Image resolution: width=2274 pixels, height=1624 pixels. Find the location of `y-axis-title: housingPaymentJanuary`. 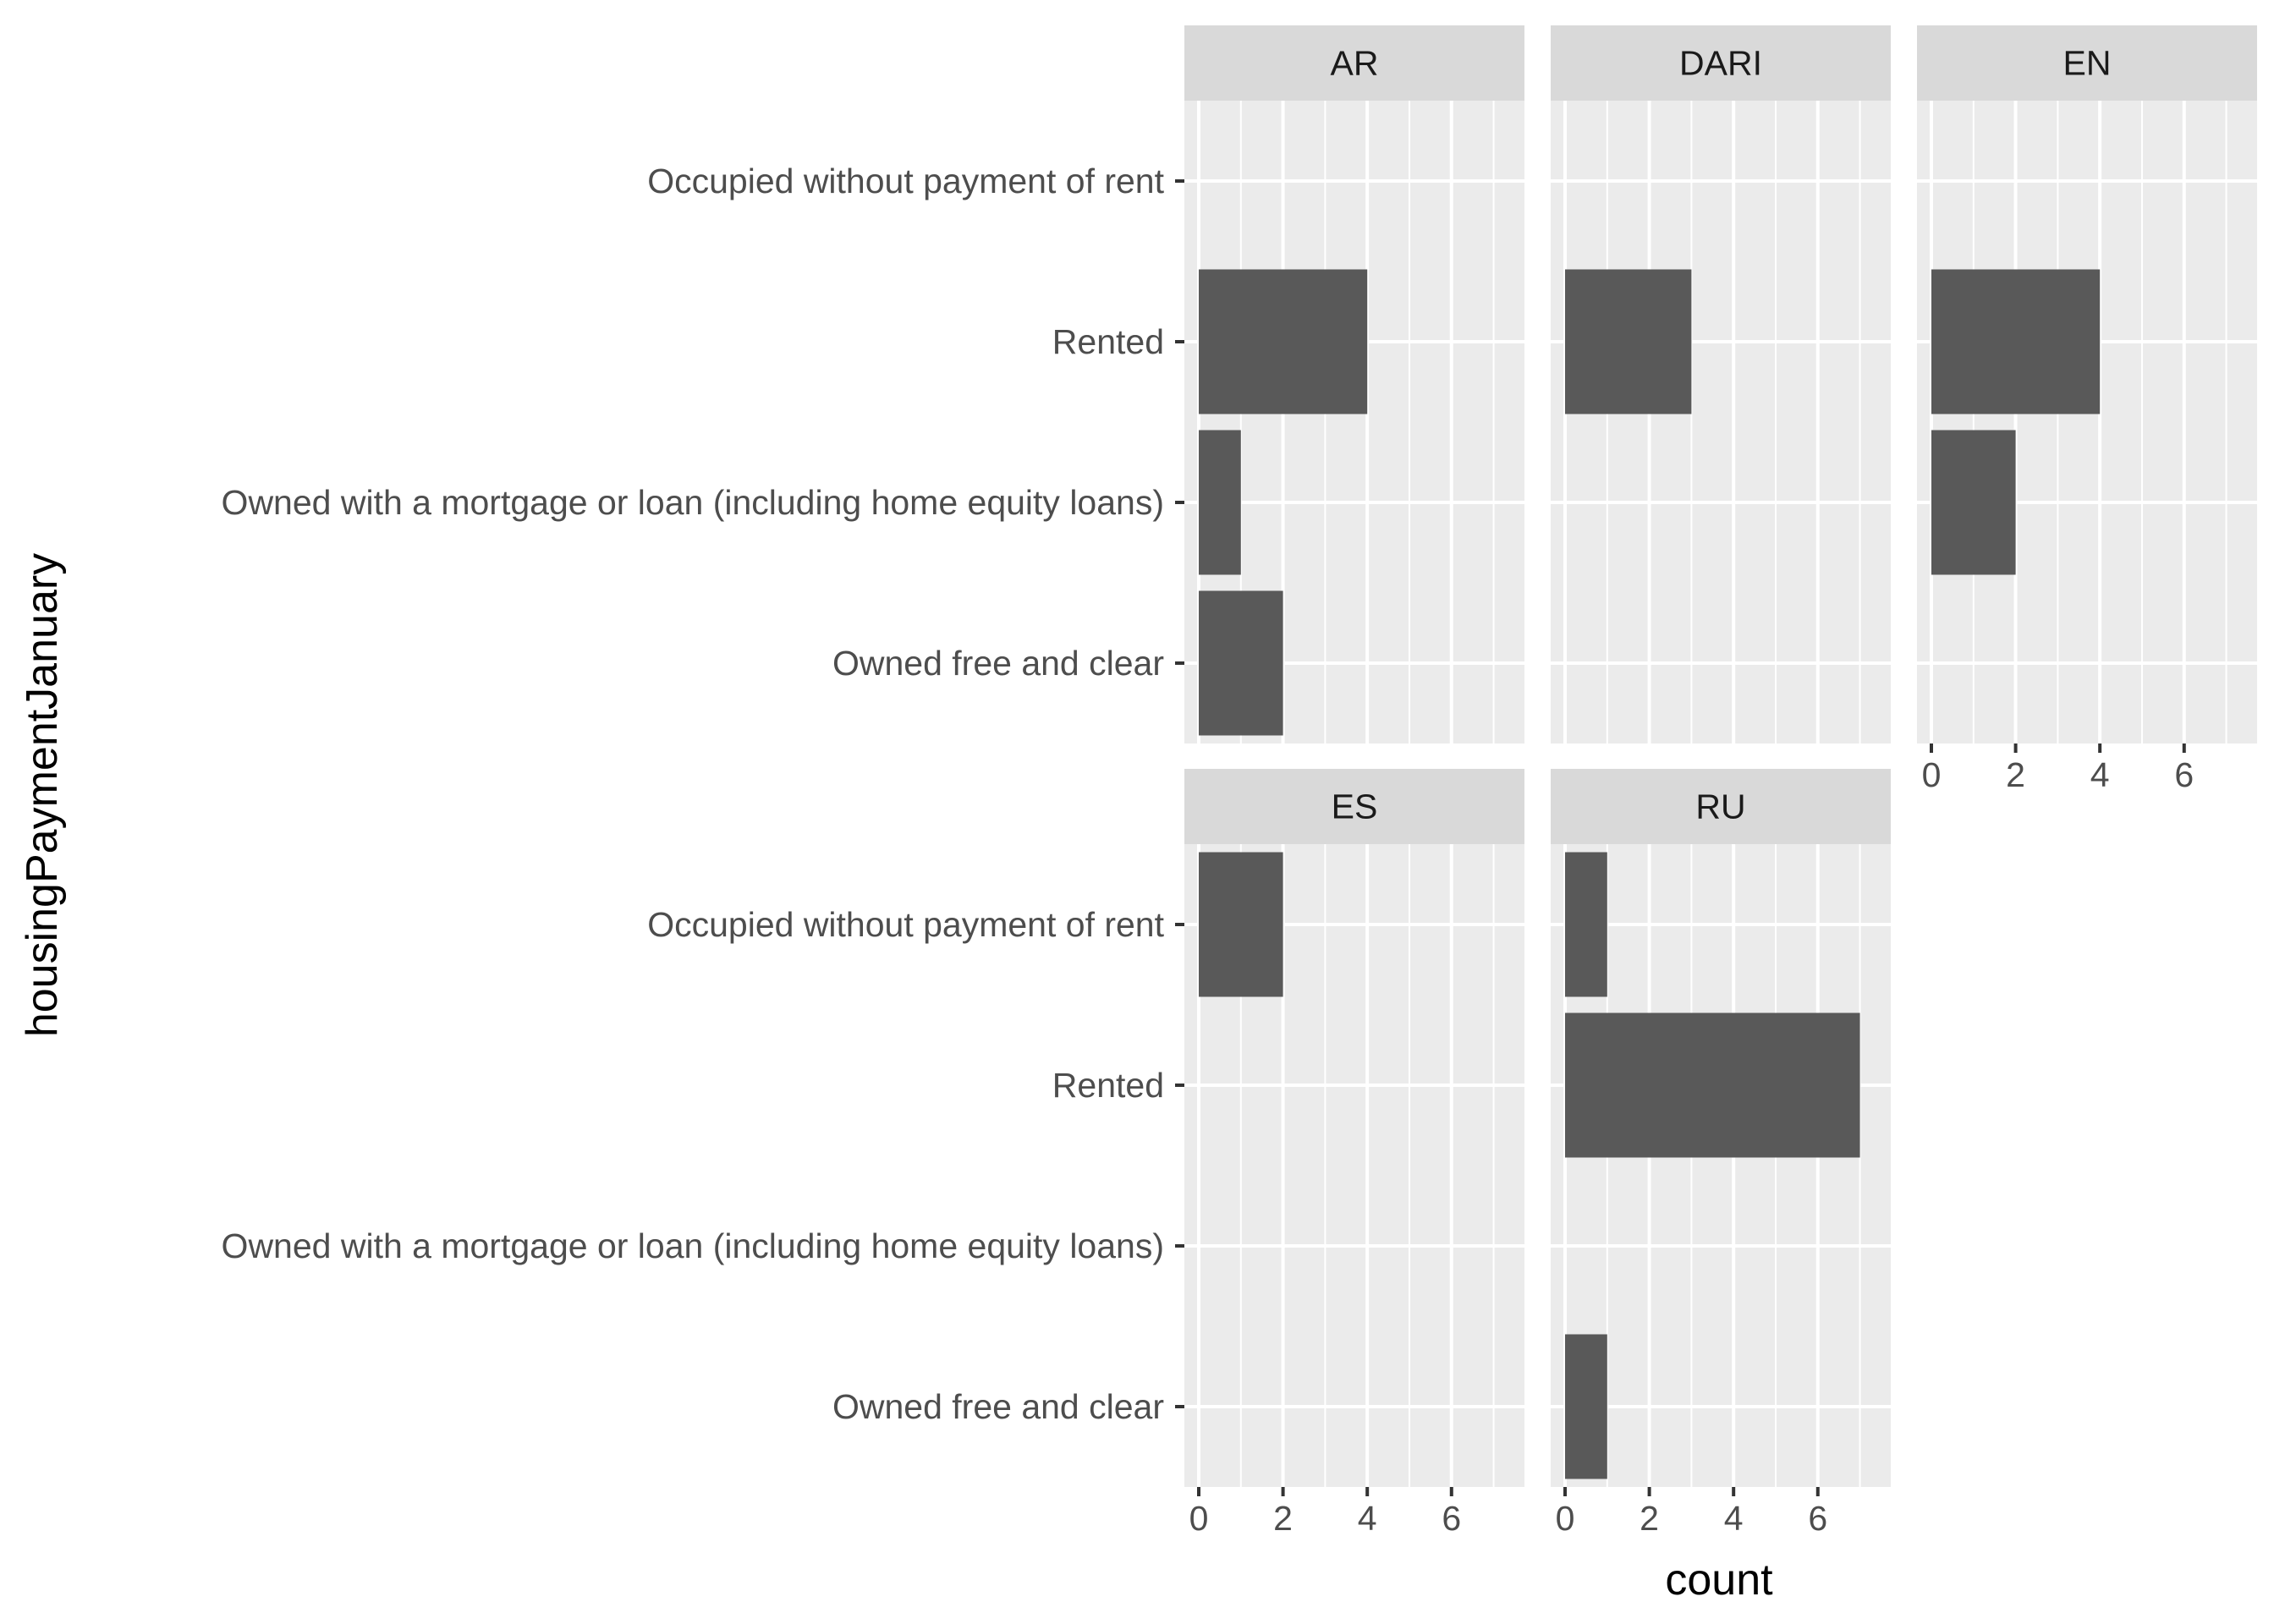

y-axis-title: housingPaymentJanuary is located at coordinates (42, 795).